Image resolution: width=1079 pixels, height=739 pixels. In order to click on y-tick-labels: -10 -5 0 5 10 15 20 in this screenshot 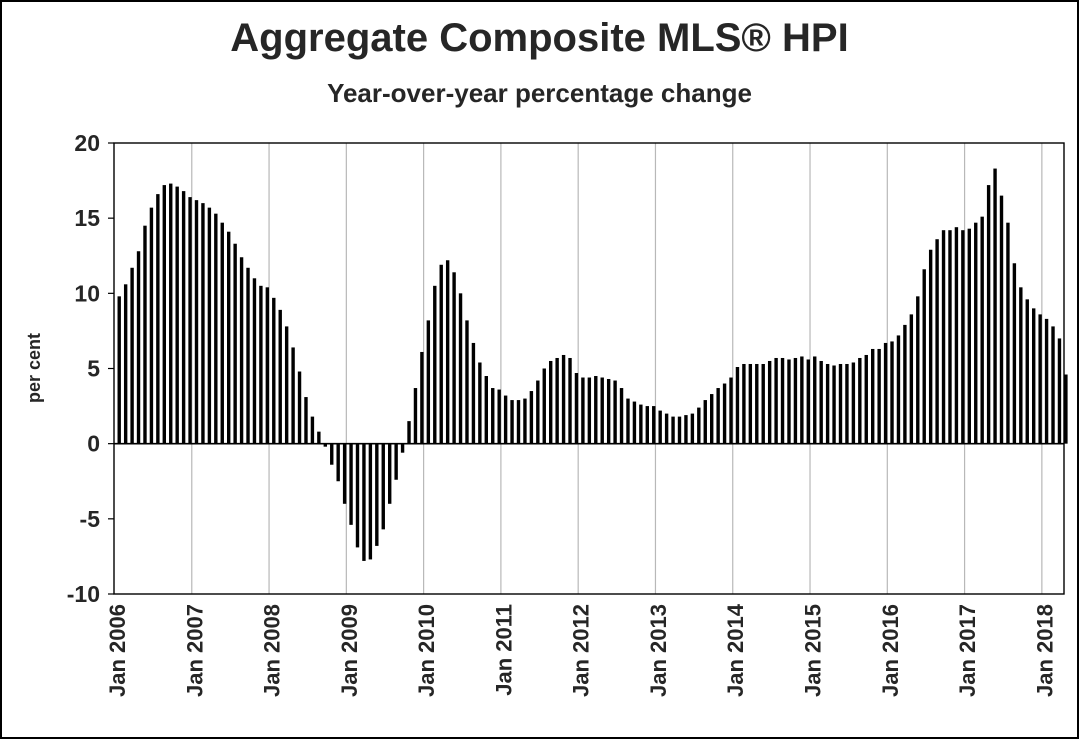, I will do `click(83, 368)`.